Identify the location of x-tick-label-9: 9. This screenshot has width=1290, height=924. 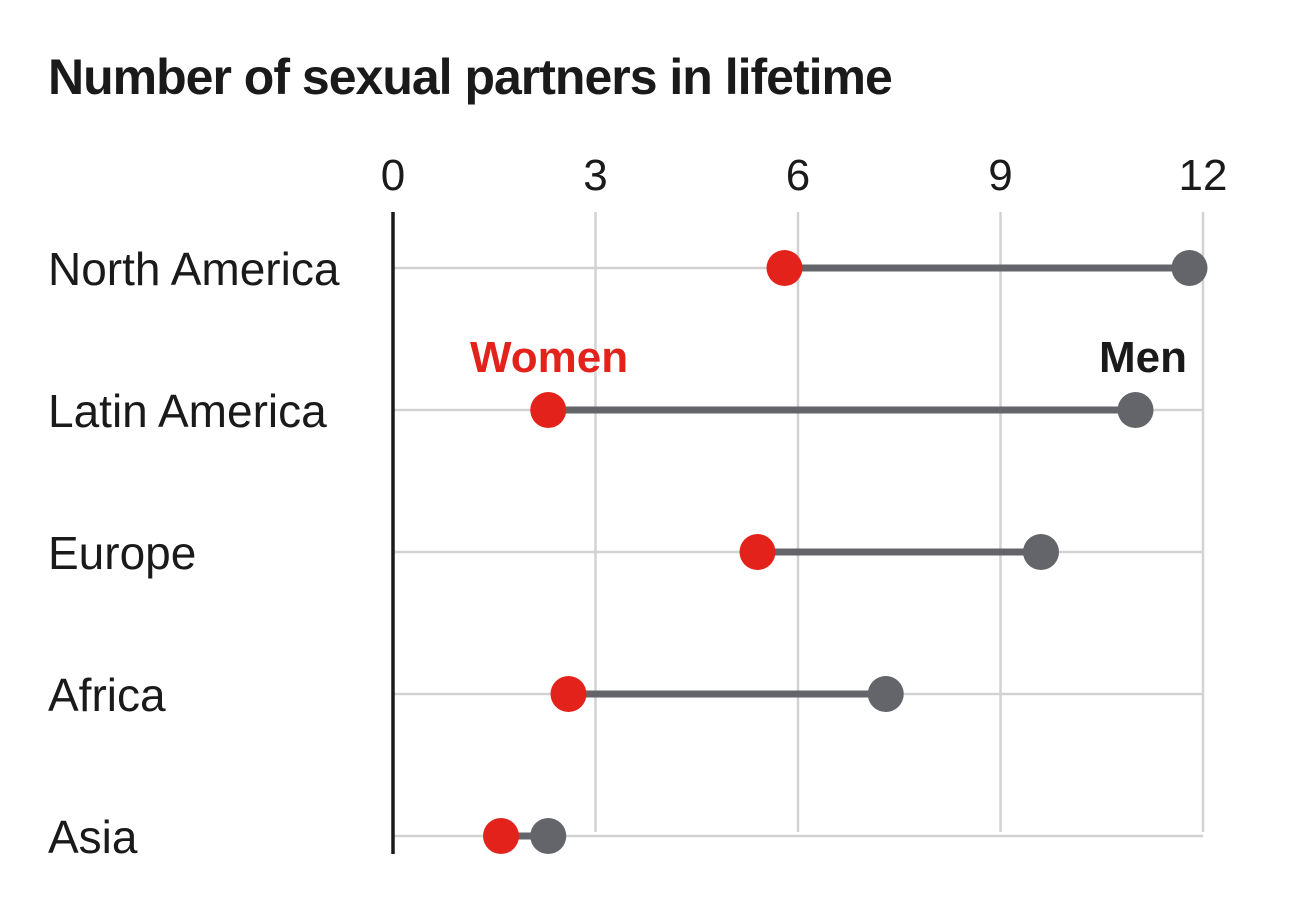
(1000, 175).